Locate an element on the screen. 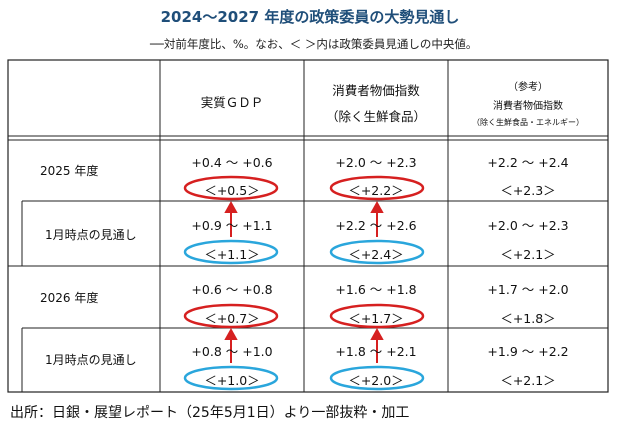 This screenshot has width=620, height=430. gdp-range: +0.9 〜 +1.1 is located at coordinates (232, 225).